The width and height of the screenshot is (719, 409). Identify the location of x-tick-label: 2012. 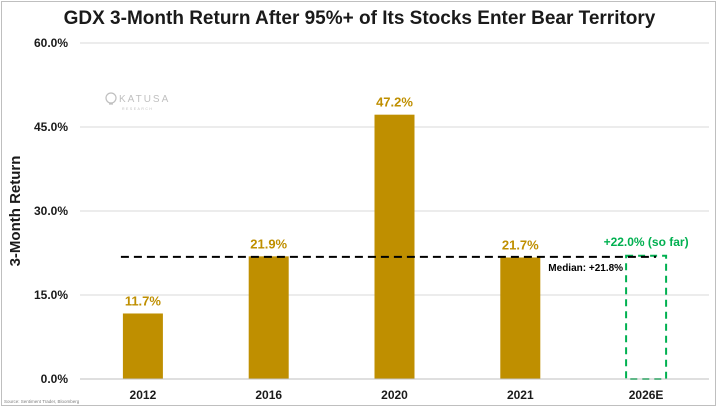
(143, 395).